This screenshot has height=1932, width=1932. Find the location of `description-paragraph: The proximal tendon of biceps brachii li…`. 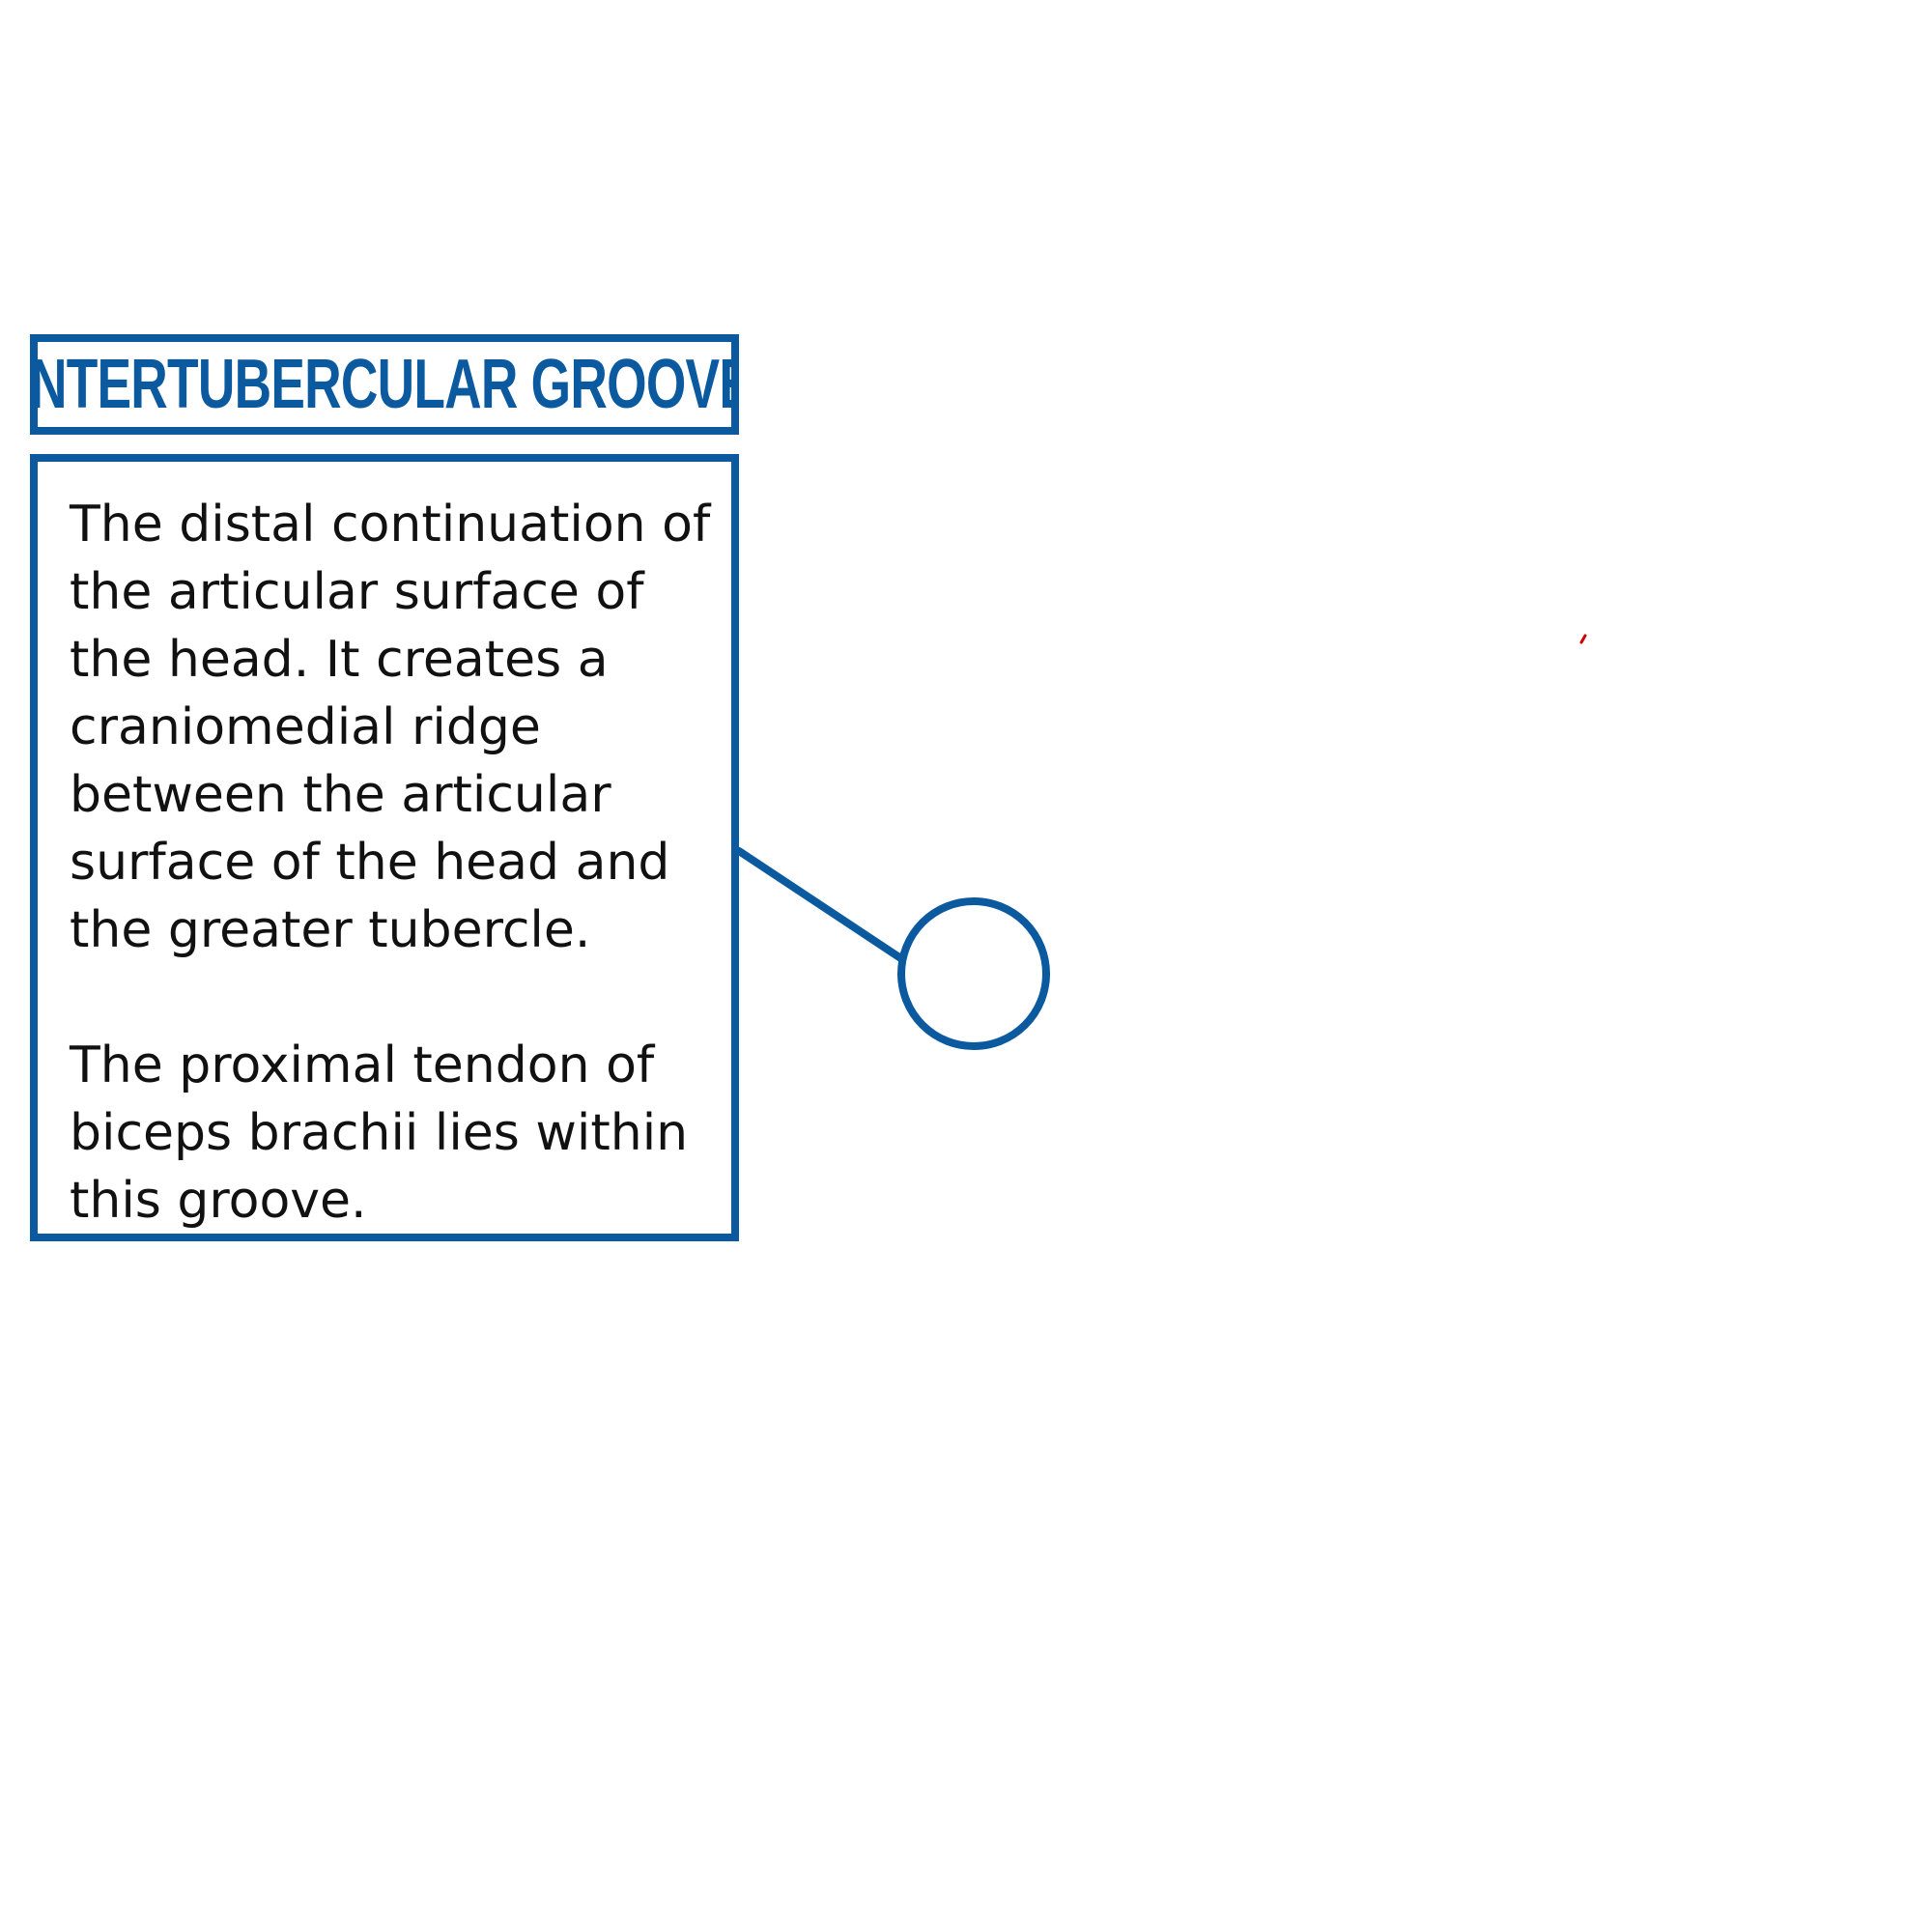

description-paragraph: The proximal tendon of biceps brachii li… is located at coordinates (379, 1133).